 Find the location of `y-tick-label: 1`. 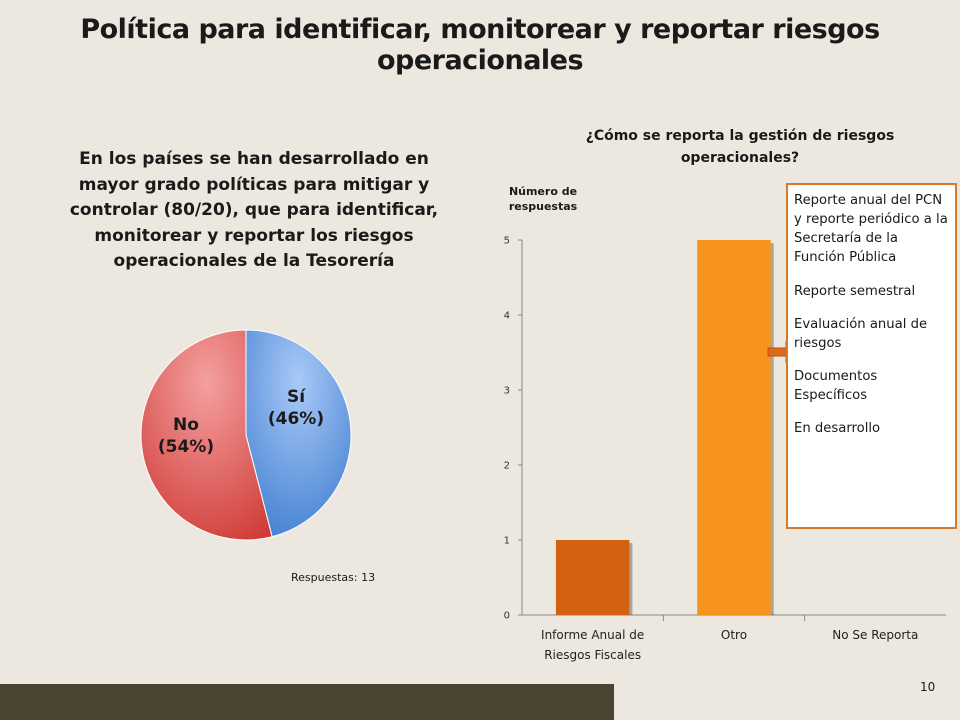

y-tick-label: 1 is located at coordinates (507, 541).